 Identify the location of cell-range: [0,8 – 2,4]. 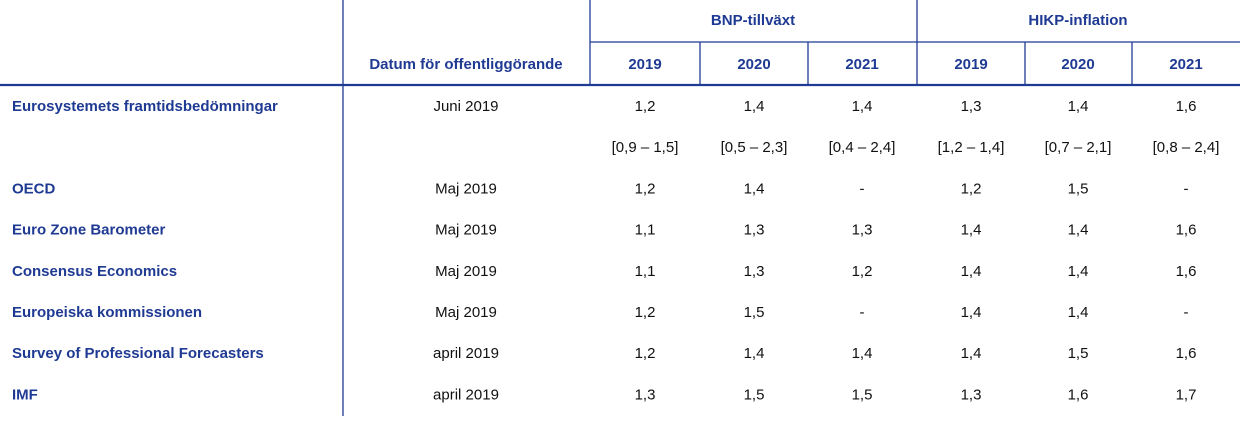
(1186, 147).